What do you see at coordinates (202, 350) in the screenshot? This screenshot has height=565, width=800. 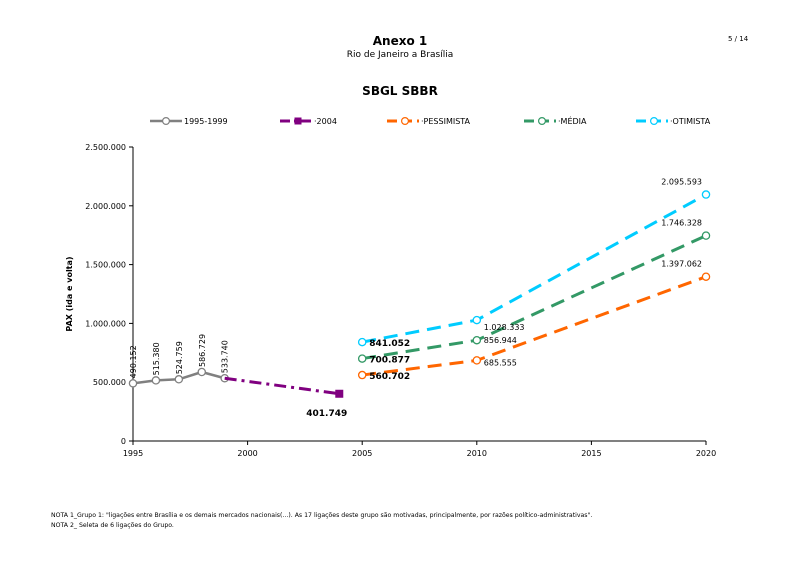 I see `data-label: 586.729` at bounding box center [202, 350].